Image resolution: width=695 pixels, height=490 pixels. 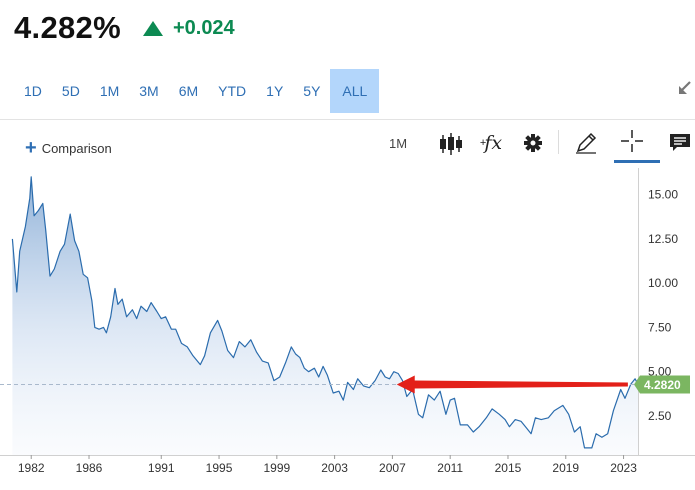 What do you see at coordinates (124, 28) in the screenshot?
I see `quote-header: 4.282% +0.024` at bounding box center [124, 28].